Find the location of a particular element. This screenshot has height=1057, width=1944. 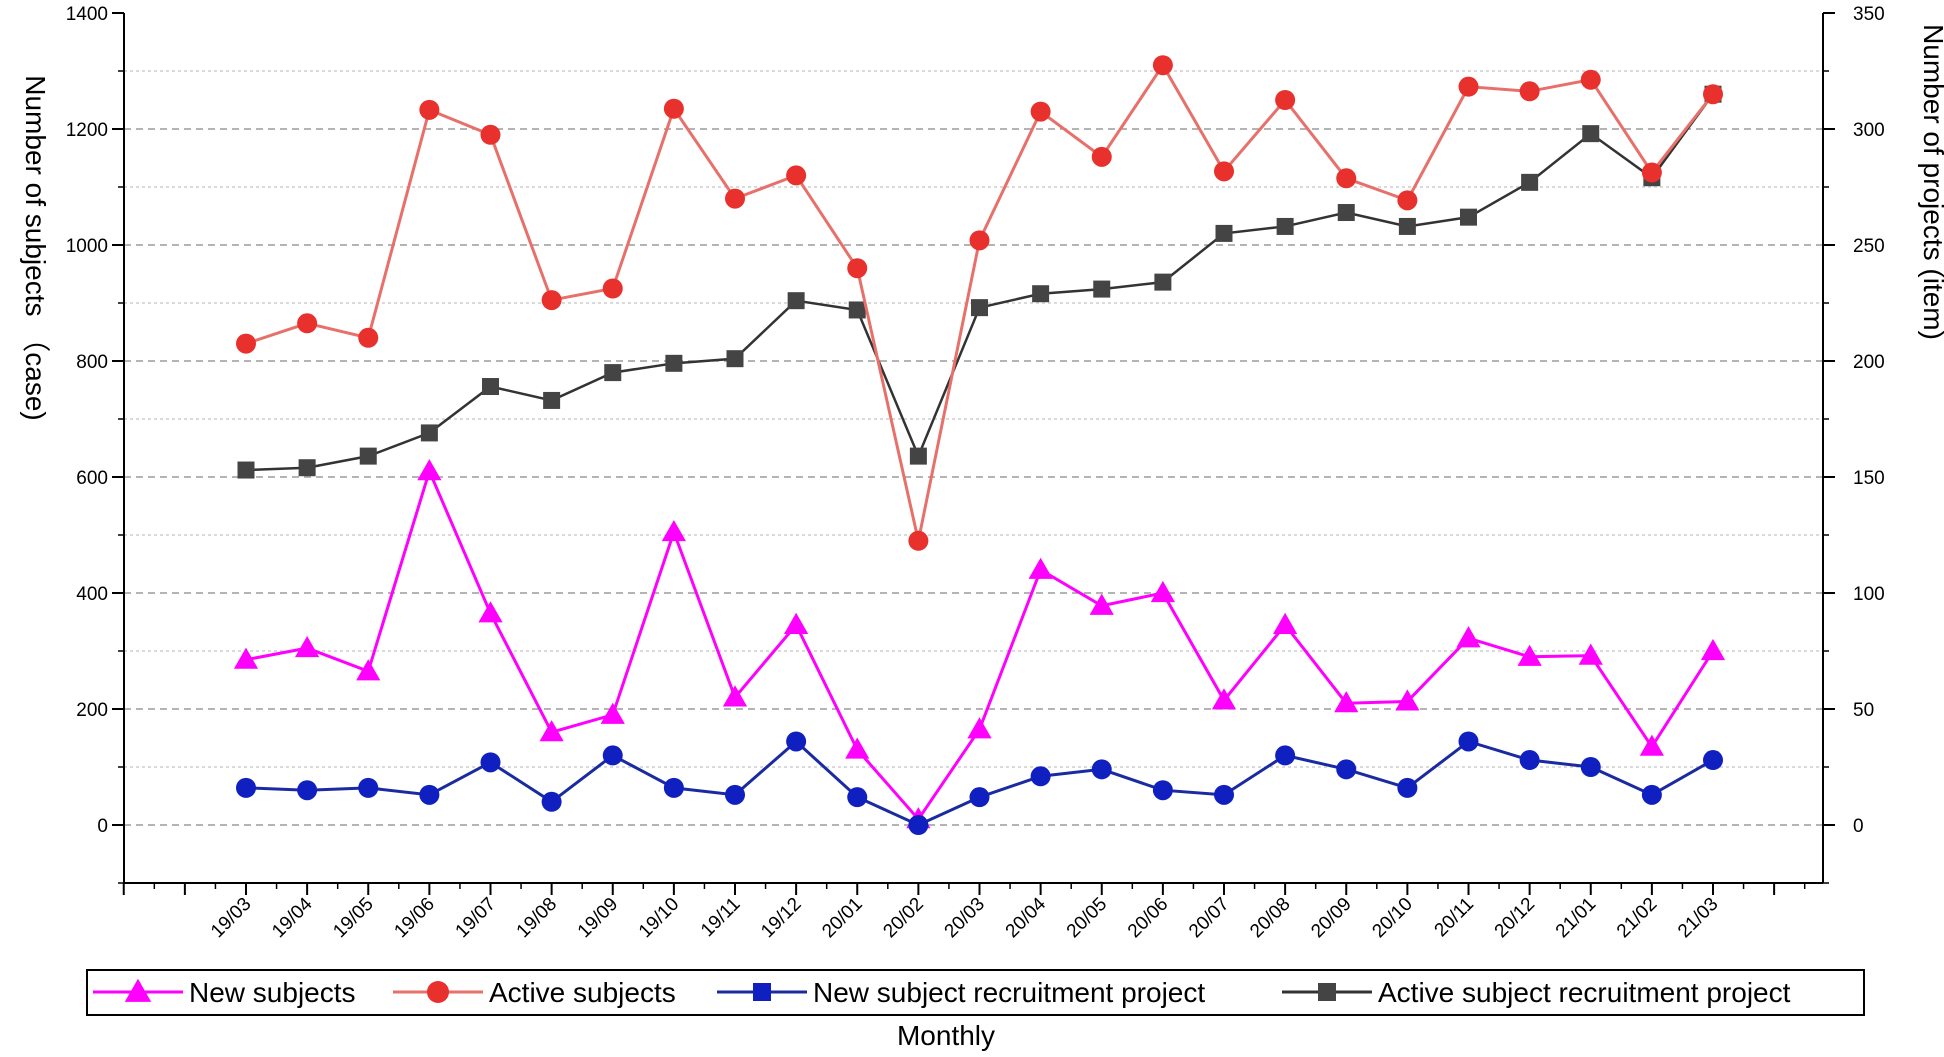

x-tick-label: 19/07 is located at coordinates (476, 918).